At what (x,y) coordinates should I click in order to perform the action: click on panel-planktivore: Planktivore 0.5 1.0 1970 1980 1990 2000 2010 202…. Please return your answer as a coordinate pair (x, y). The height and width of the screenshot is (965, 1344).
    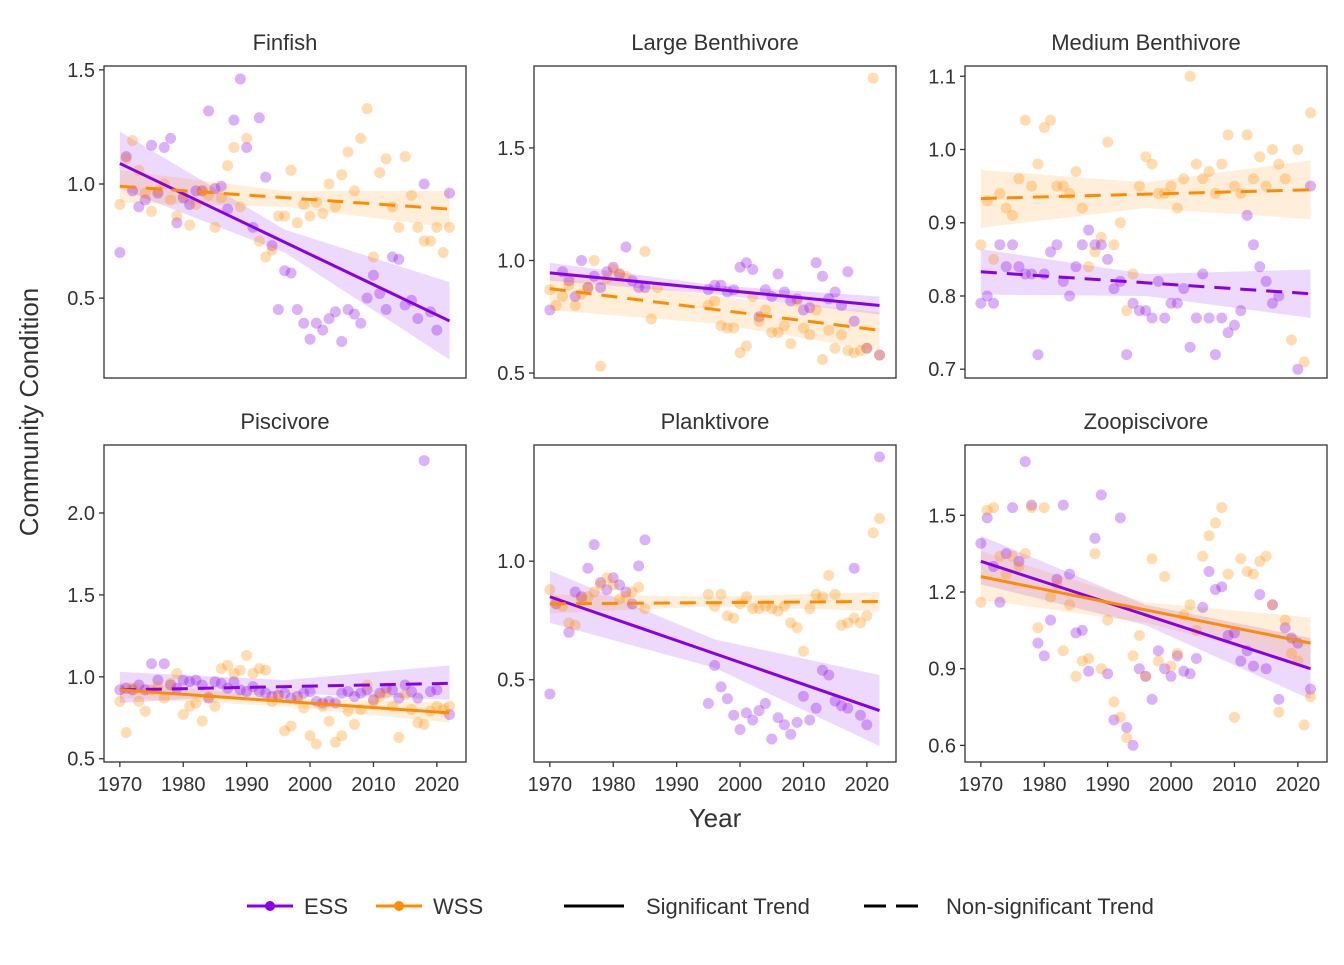
    Looking at the image, I should click on (697, 602).